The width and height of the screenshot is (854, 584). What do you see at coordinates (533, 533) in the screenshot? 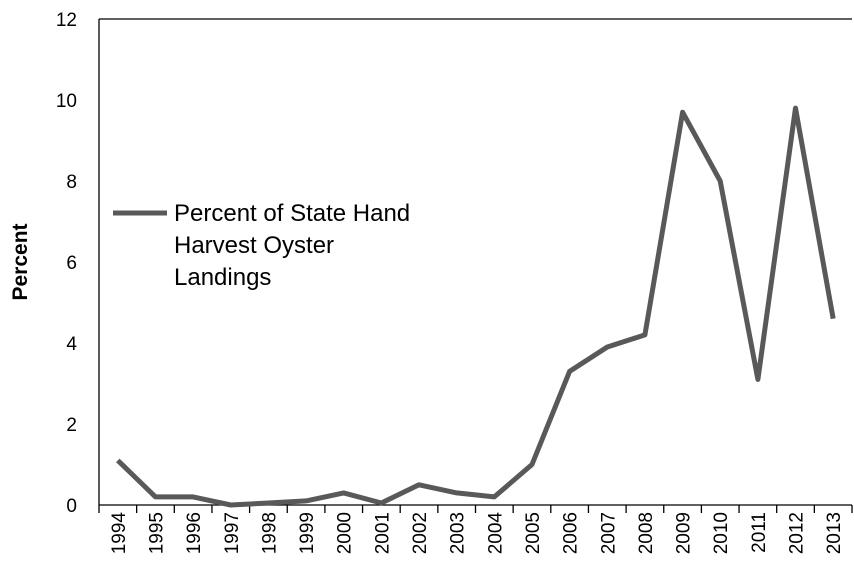
I see `x-tick-label: 2005` at bounding box center [533, 533].